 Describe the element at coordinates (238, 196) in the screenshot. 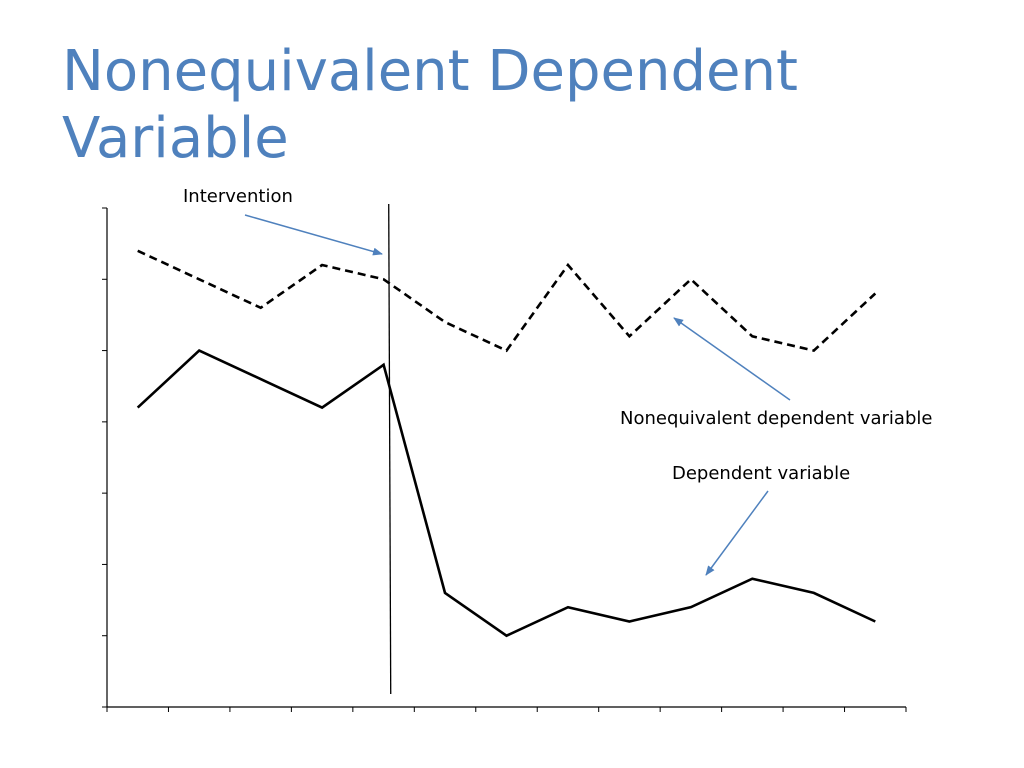

I see `intervention-label: Intervention` at that location.